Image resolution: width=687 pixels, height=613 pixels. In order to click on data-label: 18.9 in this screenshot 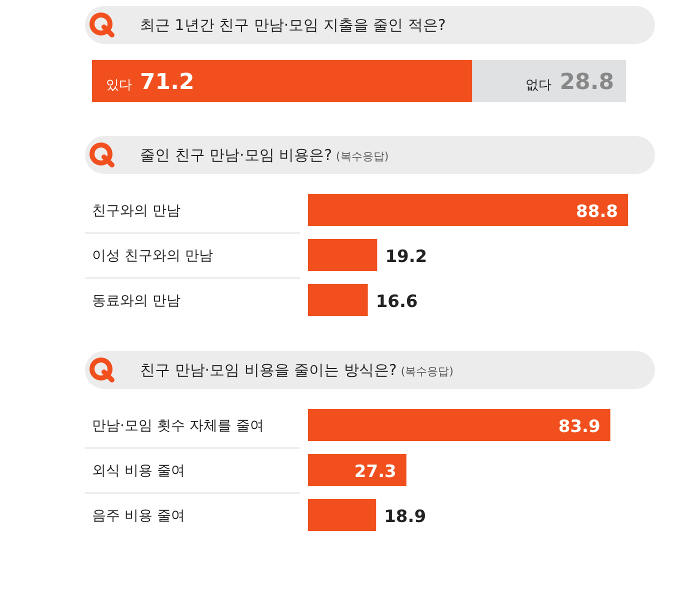, I will do `click(405, 517)`.